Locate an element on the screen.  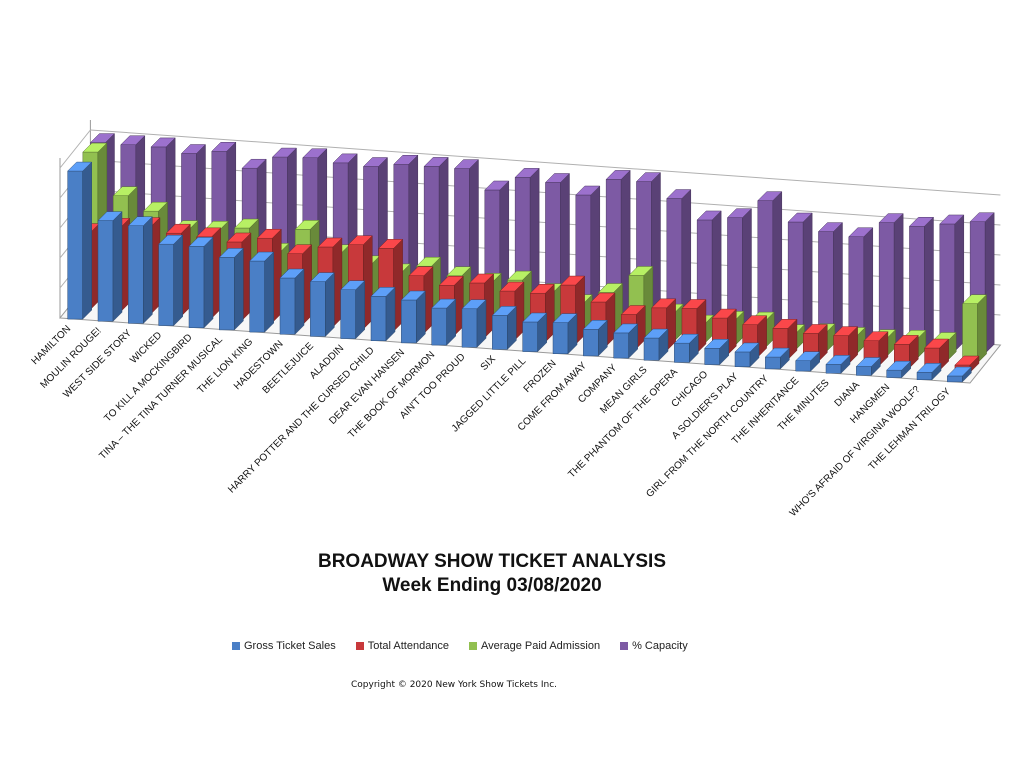
bar--capacity-23 is located at coordinates (800, 277).